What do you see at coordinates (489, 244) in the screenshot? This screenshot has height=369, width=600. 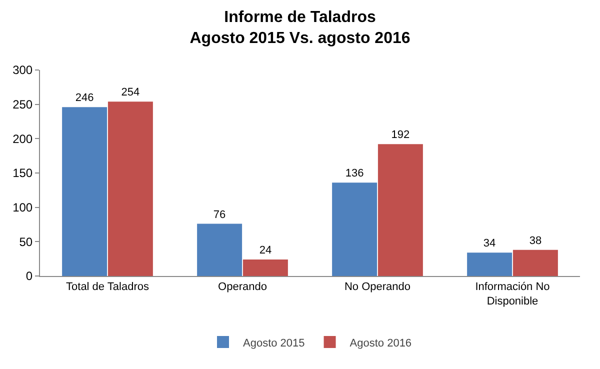 I see `data-label: 34` at bounding box center [489, 244].